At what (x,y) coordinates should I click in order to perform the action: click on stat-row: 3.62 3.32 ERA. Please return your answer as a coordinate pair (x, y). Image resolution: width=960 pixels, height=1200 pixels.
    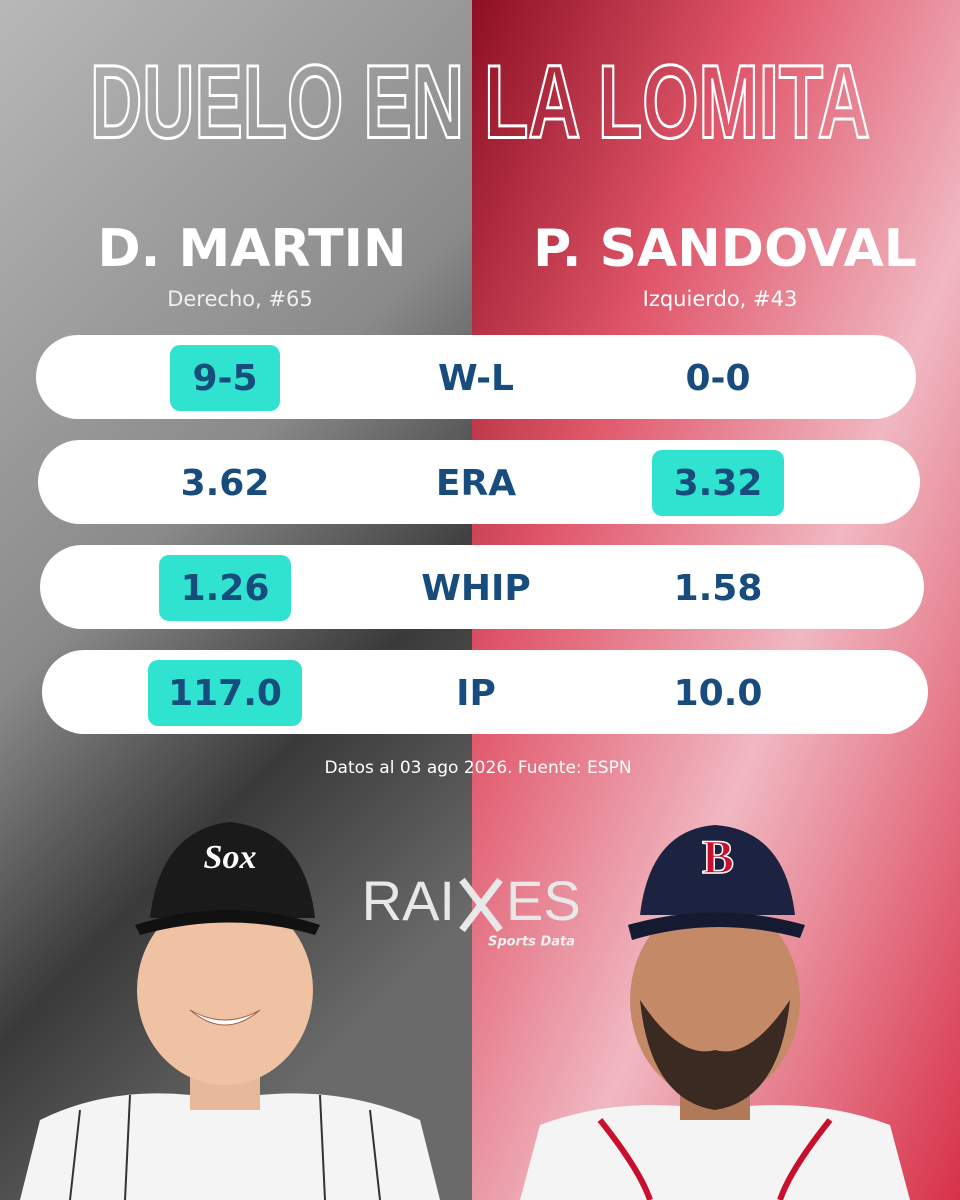
    Looking at the image, I should click on (479, 482).